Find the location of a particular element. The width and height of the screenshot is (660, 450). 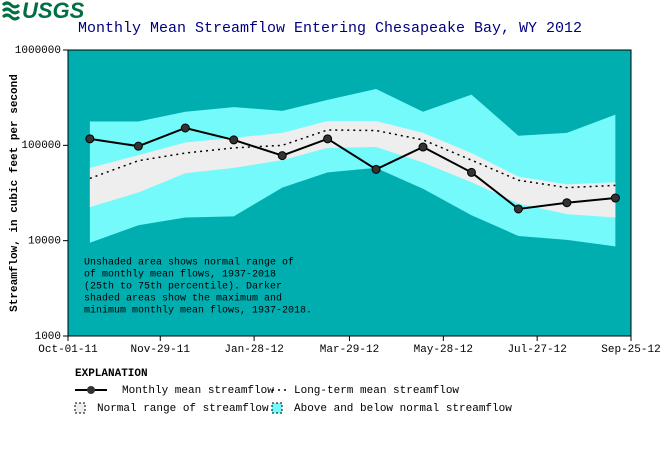

y-tick-label: 1000 is located at coordinates (48, 337).